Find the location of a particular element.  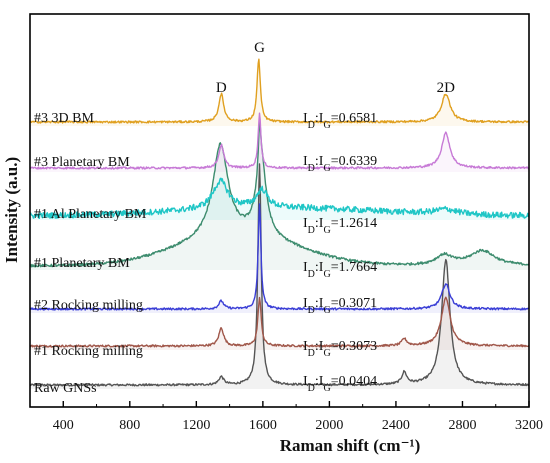

ratio-label-3: ID:IG=1.7664 is located at coordinates (340, 270).